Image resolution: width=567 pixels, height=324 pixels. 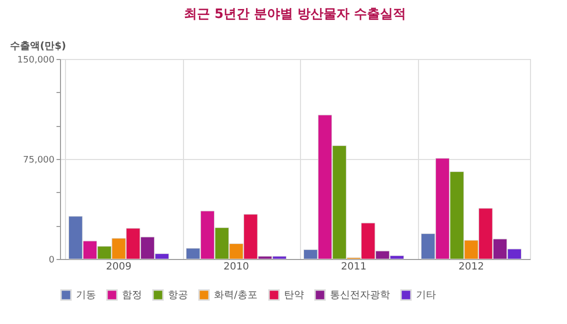 I want to click on y-axis-title: 수출액(만$), so click(x=38, y=46).